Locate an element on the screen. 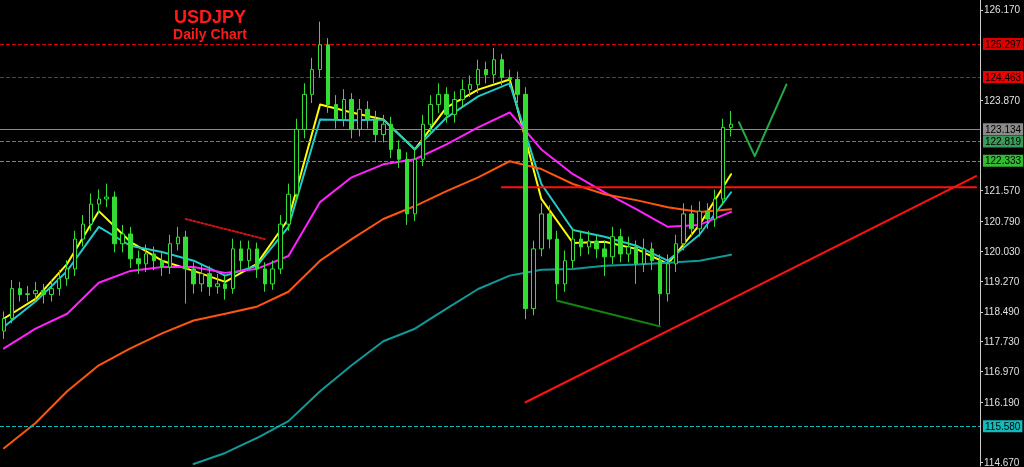  y-tick-label: 116.970 is located at coordinates (1002, 372).